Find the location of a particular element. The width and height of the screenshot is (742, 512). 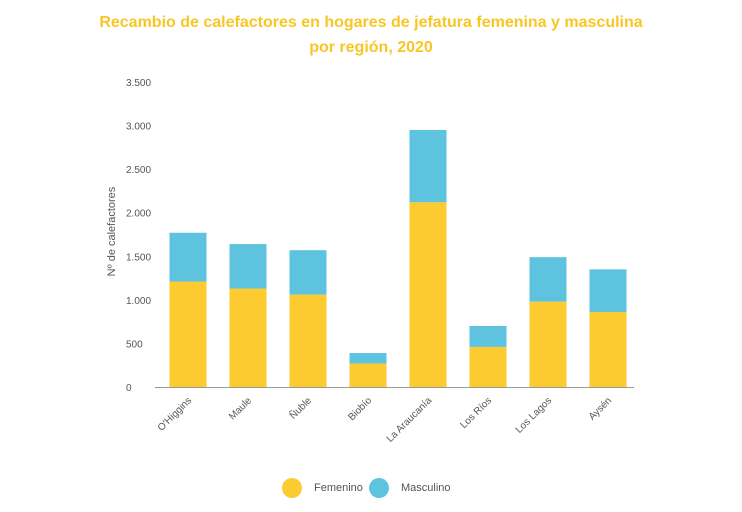

x-tick-label: Aysén is located at coordinates (600, 408).